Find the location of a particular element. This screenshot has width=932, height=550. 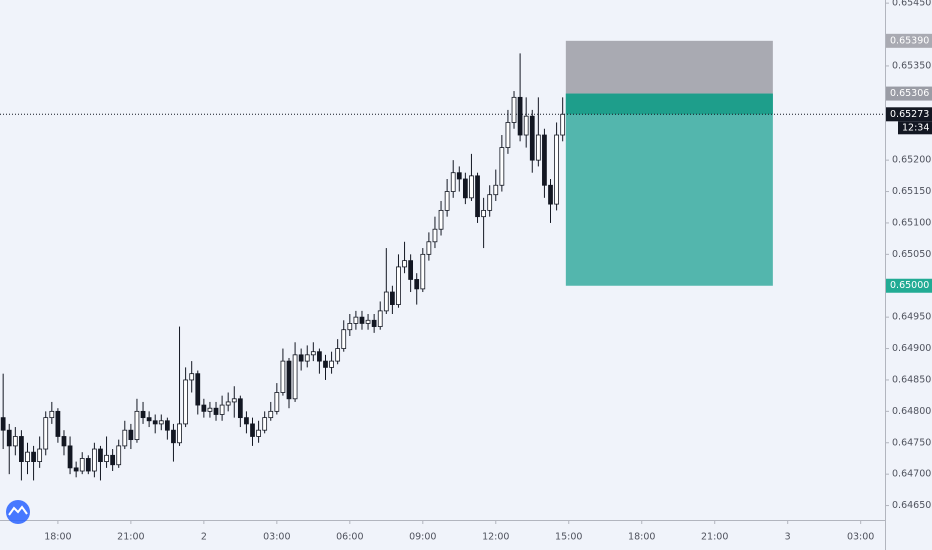

price-label: 0.65273 is located at coordinates (909, 114).